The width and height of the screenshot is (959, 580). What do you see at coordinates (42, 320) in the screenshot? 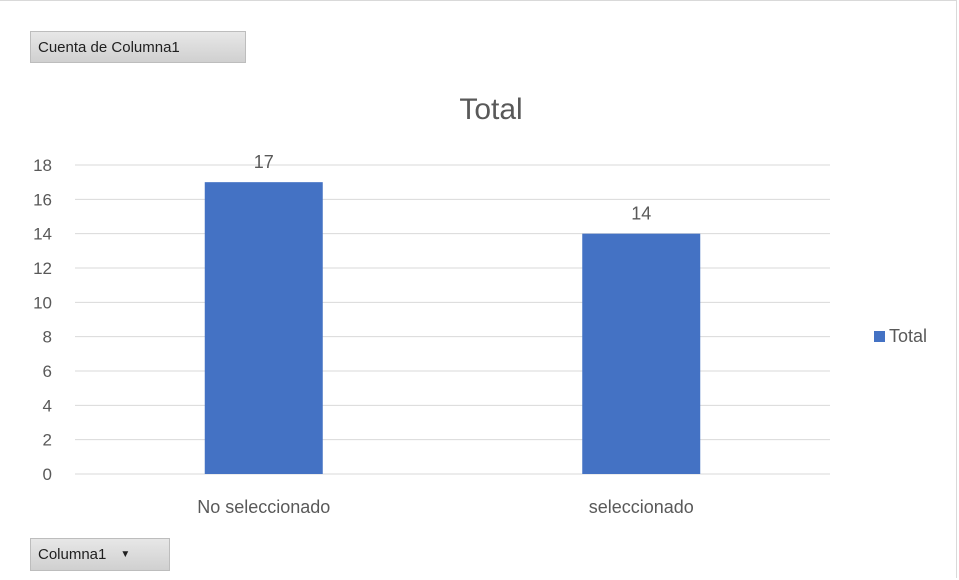
I see `y-axis-ticks: 0 2 4 6 8 10 12 14 16 18` at bounding box center [42, 320].